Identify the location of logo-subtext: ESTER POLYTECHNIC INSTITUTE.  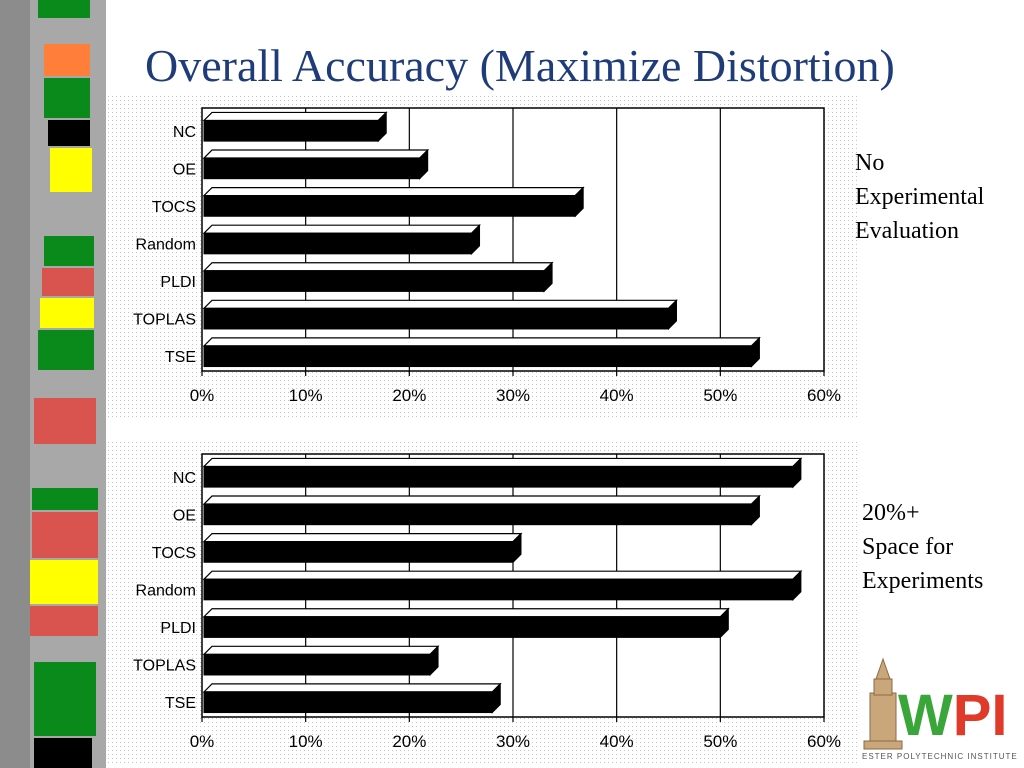
(940, 756).